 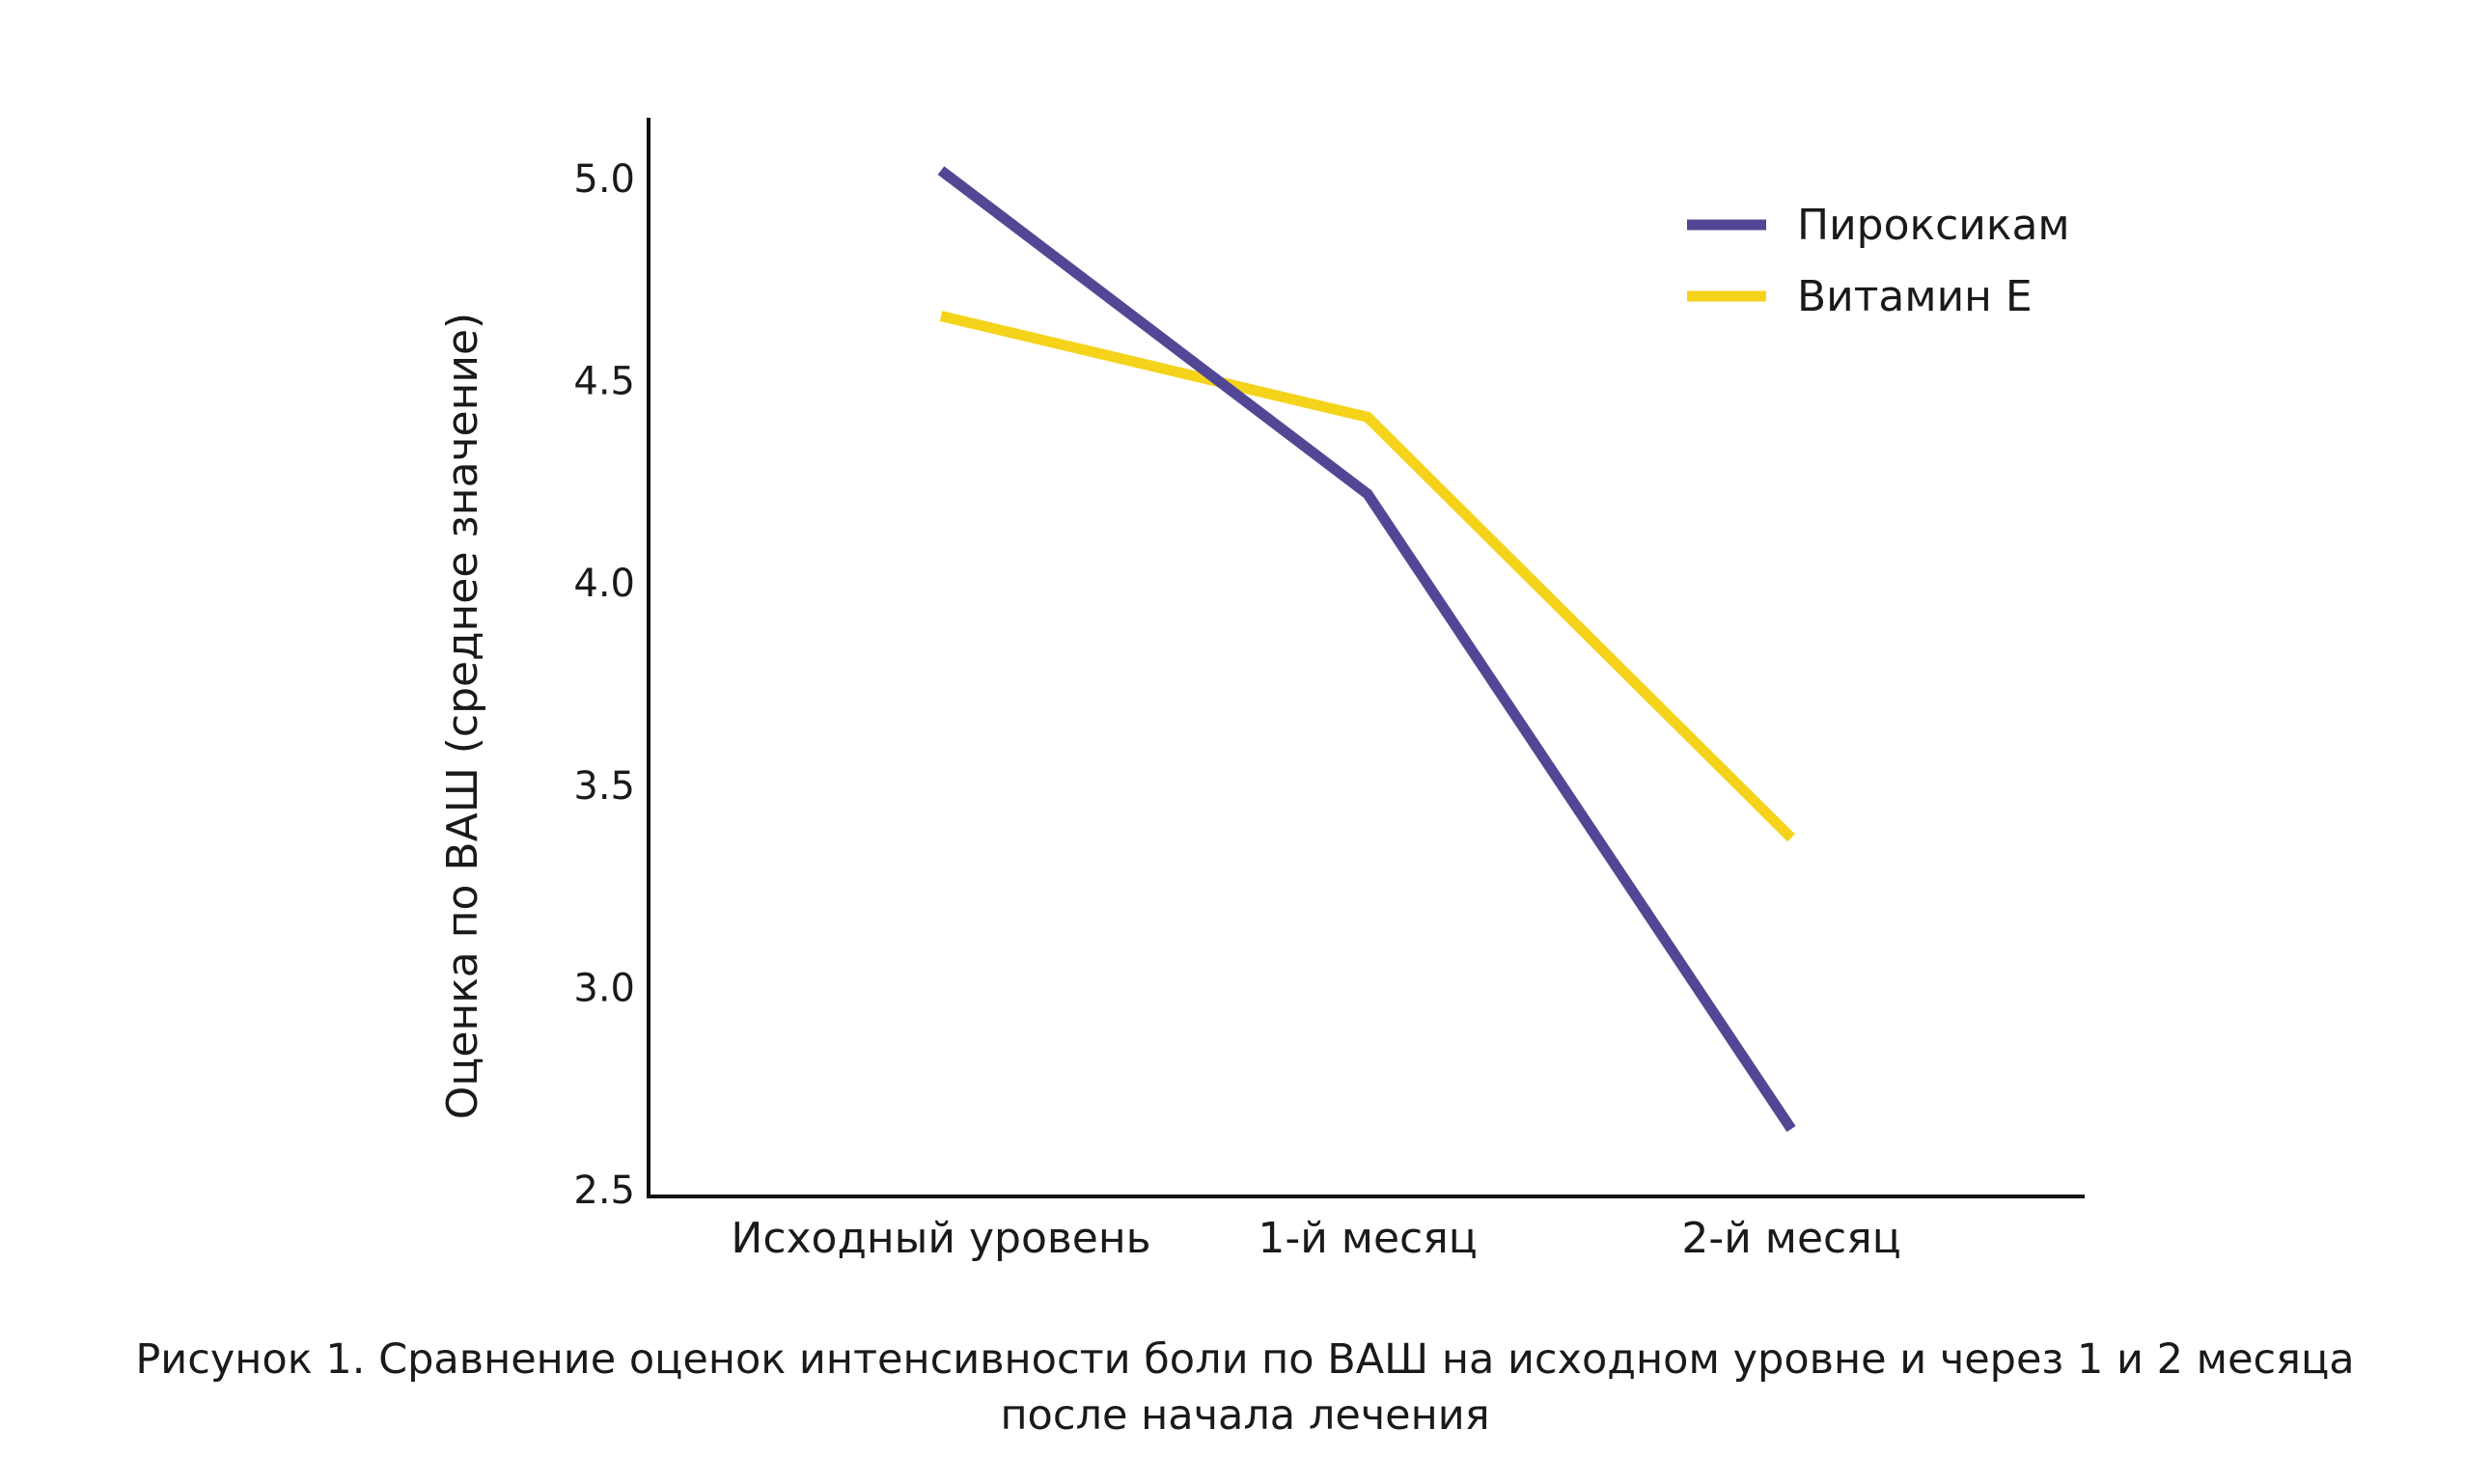 I want to click on y-tick-label: 4.5, so click(x=604, y=382).